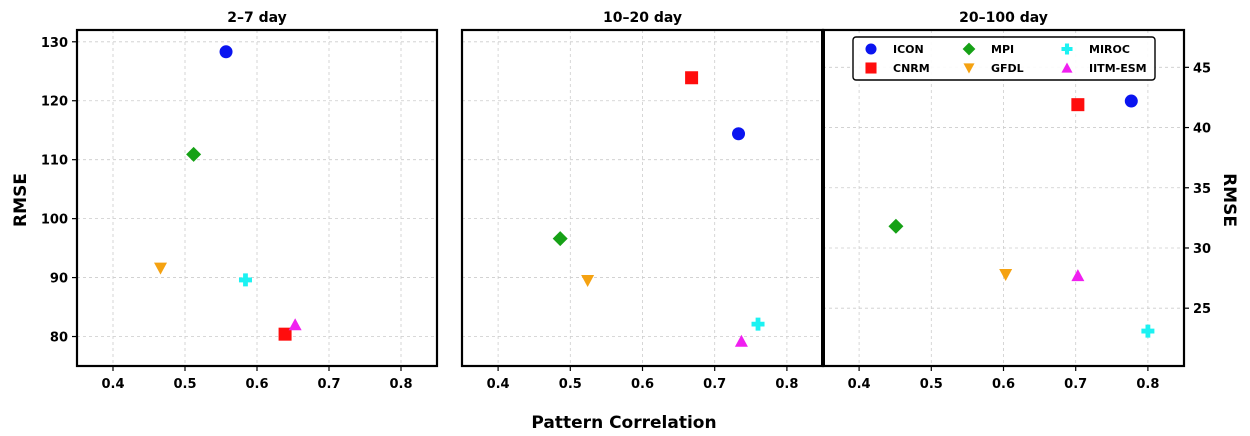 Image resolution: width=1250 pixels, height=436 pixels. What do you see at coordinates (623, 423) in the screenshot?
I see `x-axis-label: Pattern Correlation` at bounding box center [623, 423].